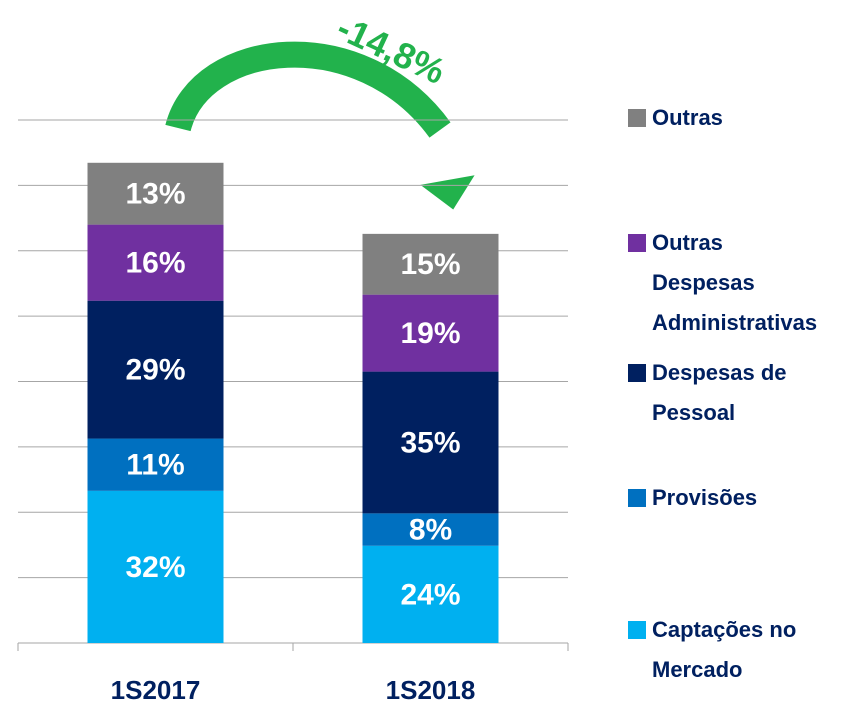 The height and width of the screenshot is (704, 867). Describe the element at coordinates (447, 192) in the screenshot. I see `change-arrowhead` at that location.